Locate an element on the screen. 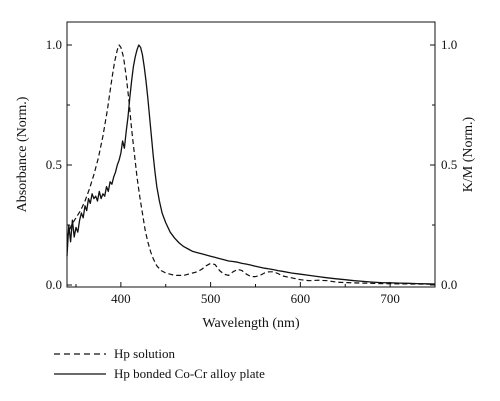 Image resolution: width=500 pixels, height=401 pixels. x-tick-label-600: 600 is located at coordinates (301, 298).